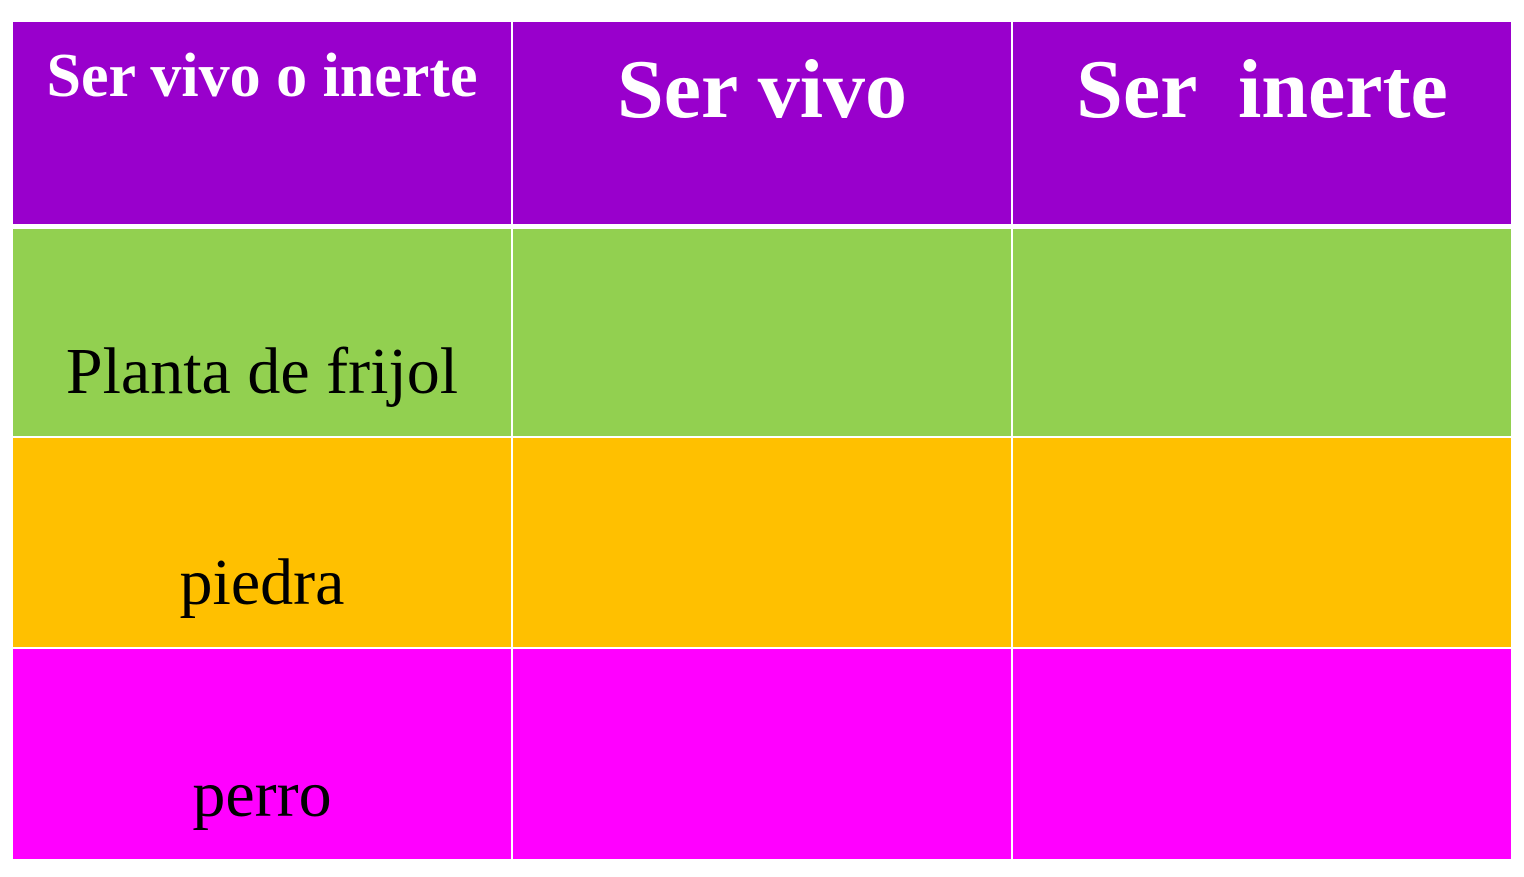 The height and width of the screenshot is (877, 1524). What do you see at coordinates (761, 333) in the screenshot?
I see `cell-planta-ser-vivo` at bounding box center [761, 333].